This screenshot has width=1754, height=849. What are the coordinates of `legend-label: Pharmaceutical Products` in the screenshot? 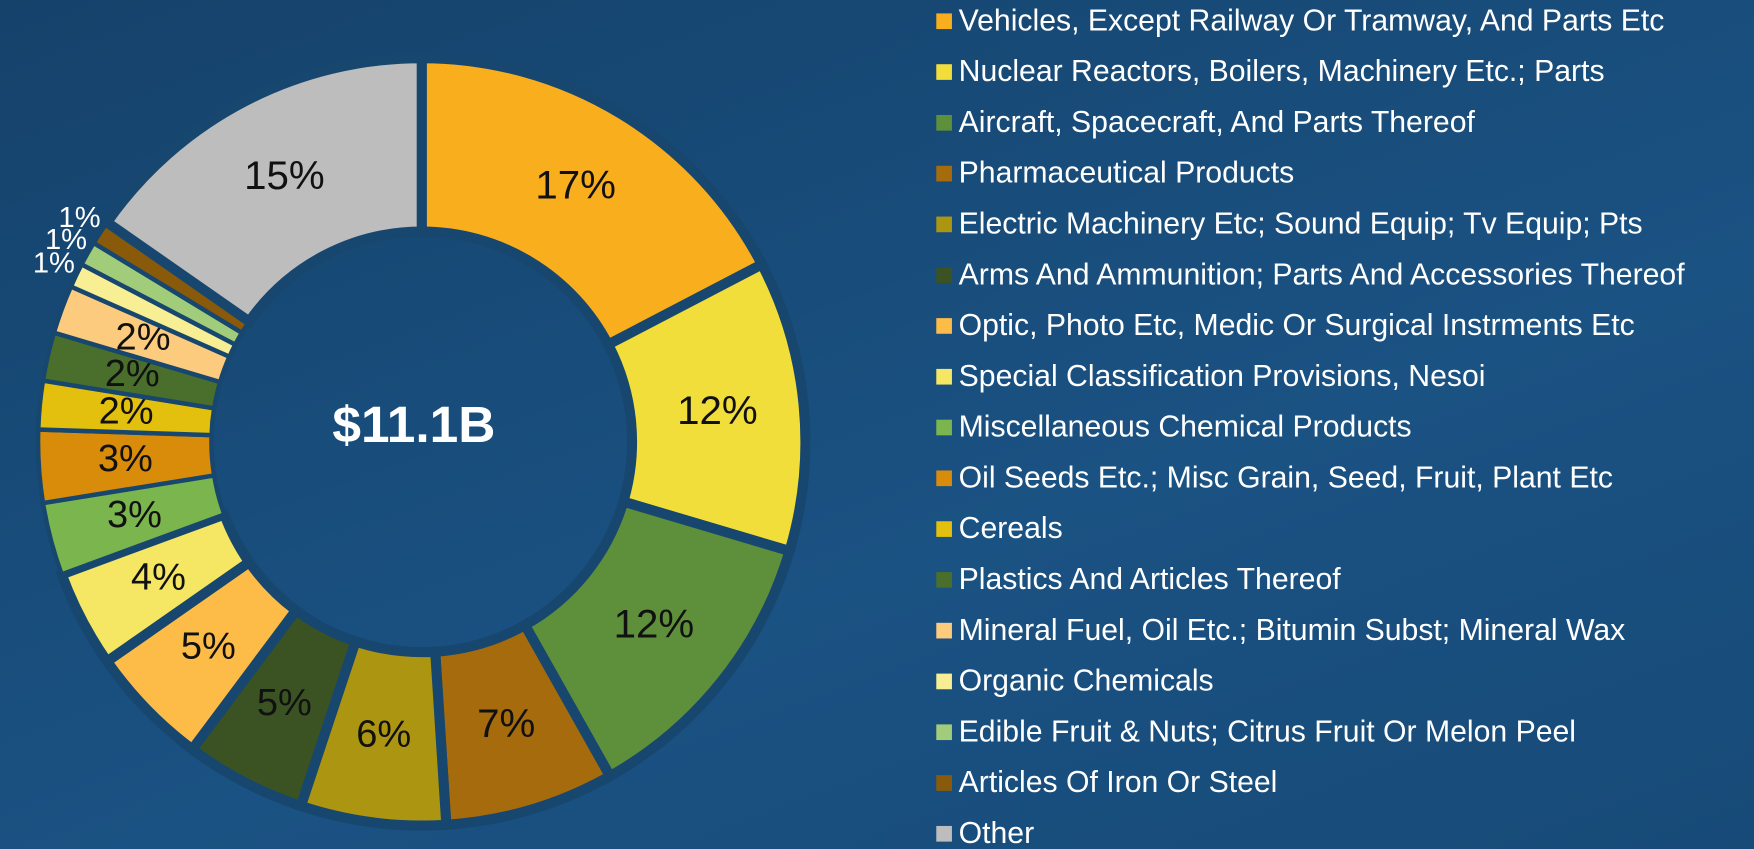 It's located at (1127, 173).